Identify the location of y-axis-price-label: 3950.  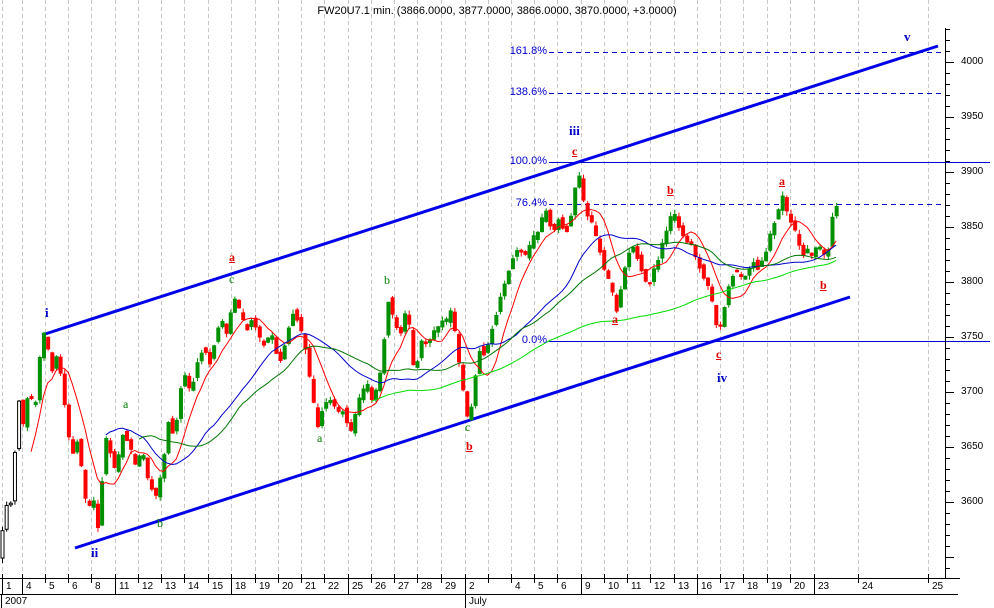
(972, 116).